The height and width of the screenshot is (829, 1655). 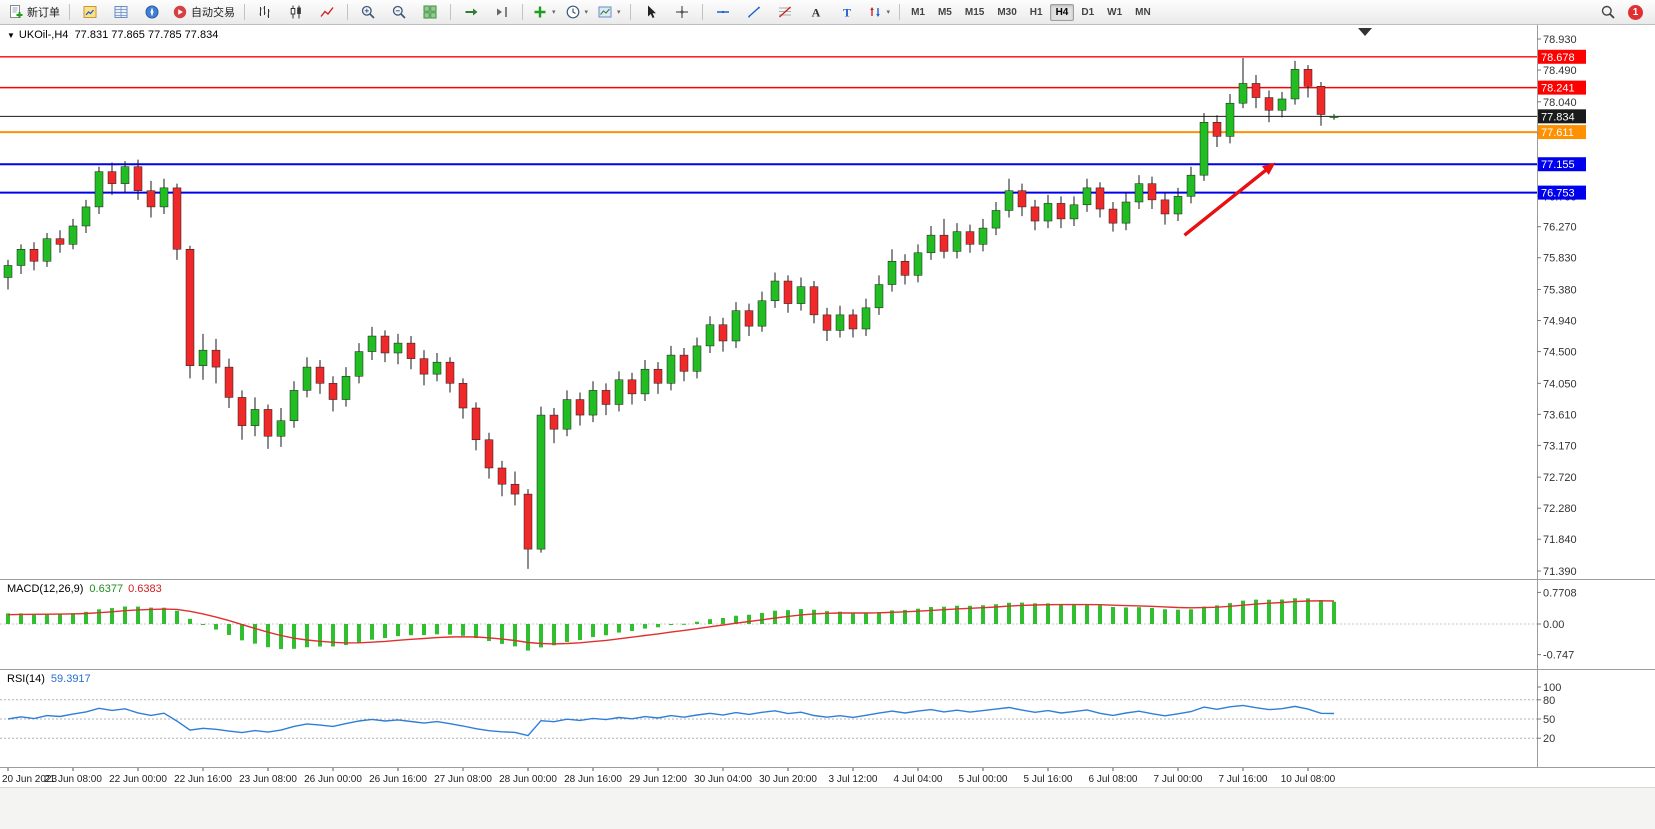 What do you see at coordinates (49, 679) in the screenshot?
I see `rsi-header: RSI(14) 59.3917` at bounding box center [49, 679].